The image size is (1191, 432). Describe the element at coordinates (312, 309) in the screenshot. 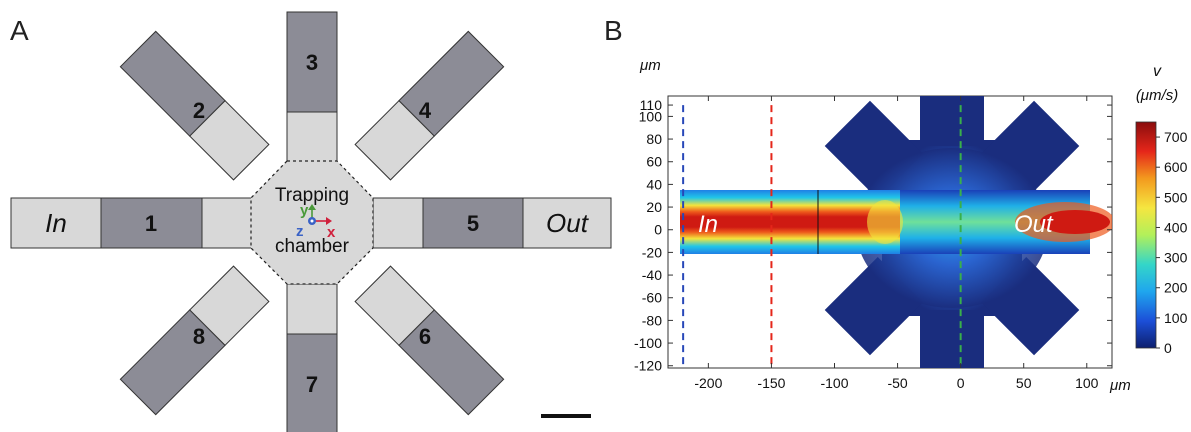

I see `channel-7-stub` at that location.